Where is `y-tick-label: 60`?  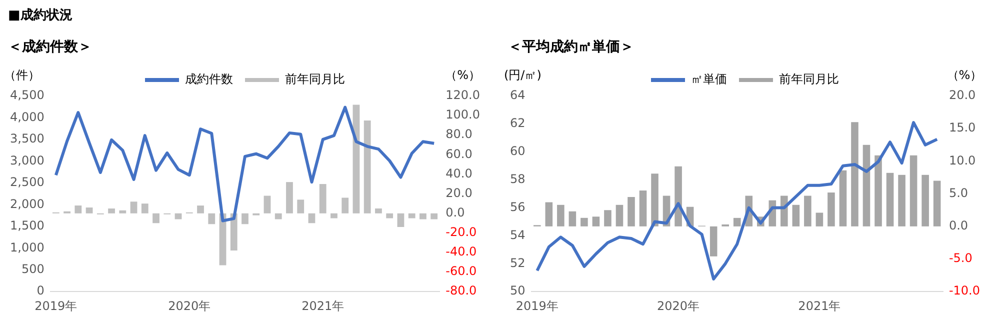
y-tick-label: 60 is located at coordinates (518, 151).